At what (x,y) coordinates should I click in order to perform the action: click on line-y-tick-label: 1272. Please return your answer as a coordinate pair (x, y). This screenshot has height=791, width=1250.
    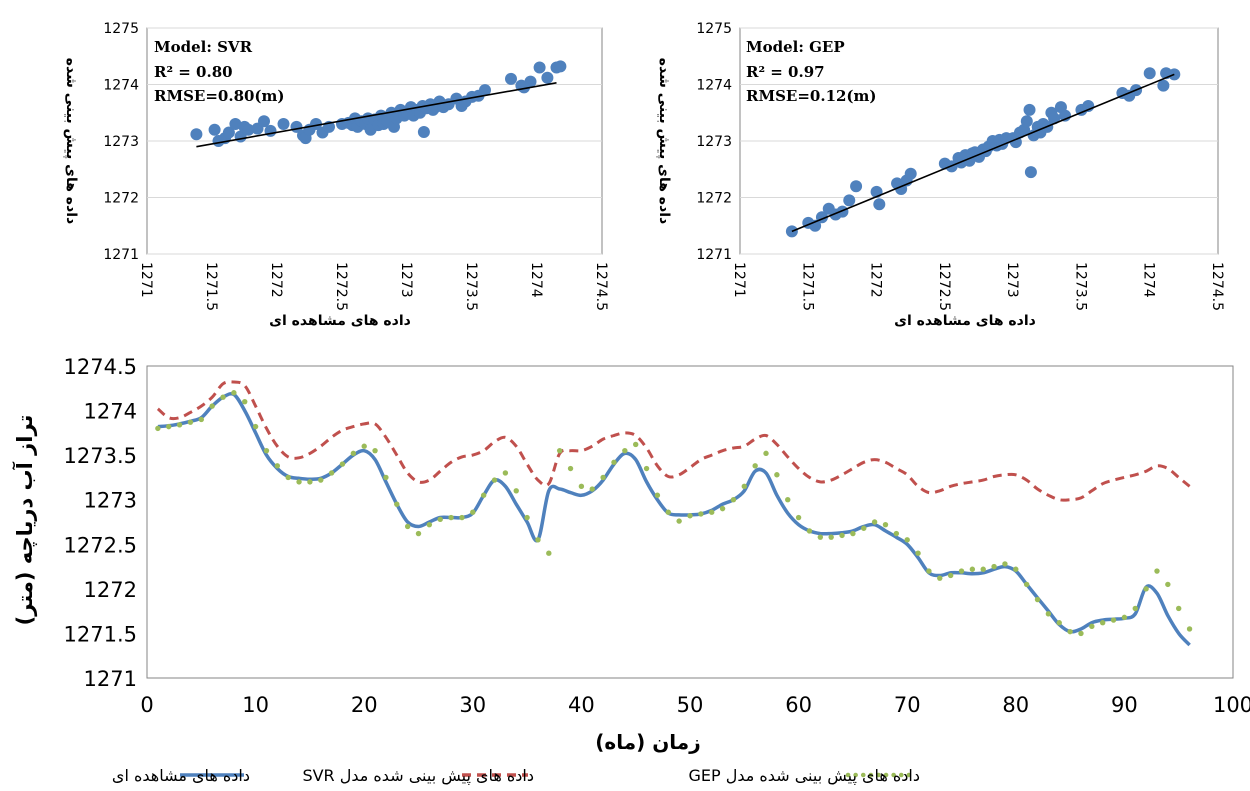
    Looking at the image, I should click on (110, 590).